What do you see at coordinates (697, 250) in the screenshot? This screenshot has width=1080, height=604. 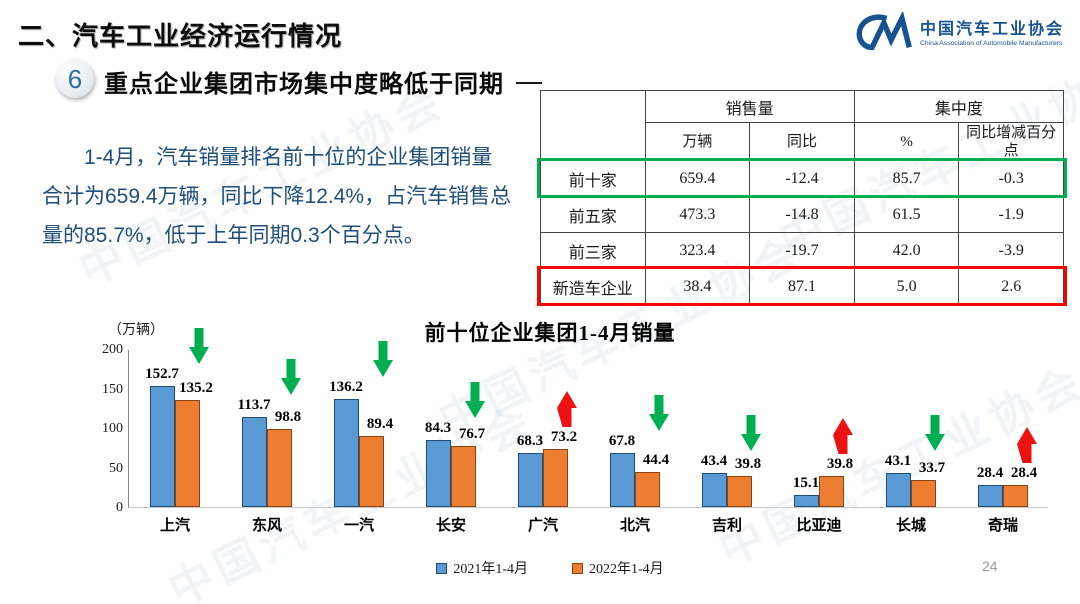 I see `table-cell: 323.4` at bounding box center [697, 250].